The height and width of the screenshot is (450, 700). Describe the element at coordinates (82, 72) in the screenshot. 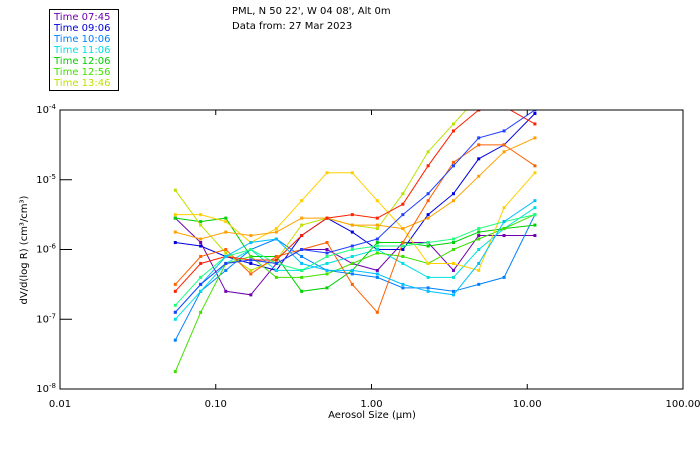

I see `legend-item: Time 12:56` at that location.